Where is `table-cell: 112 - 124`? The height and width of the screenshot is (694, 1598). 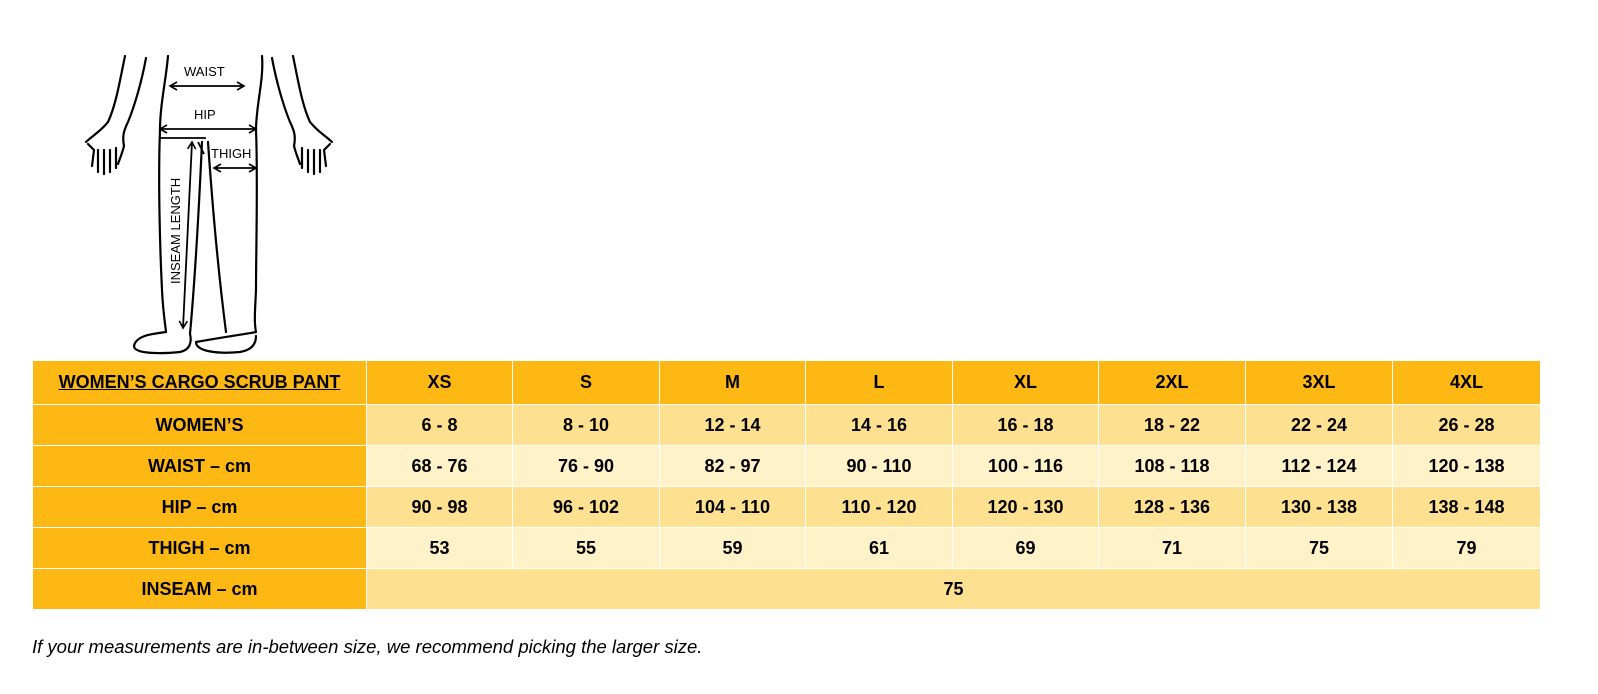 table-cell: 112 - 124 is located at coordinates (1319, 466).